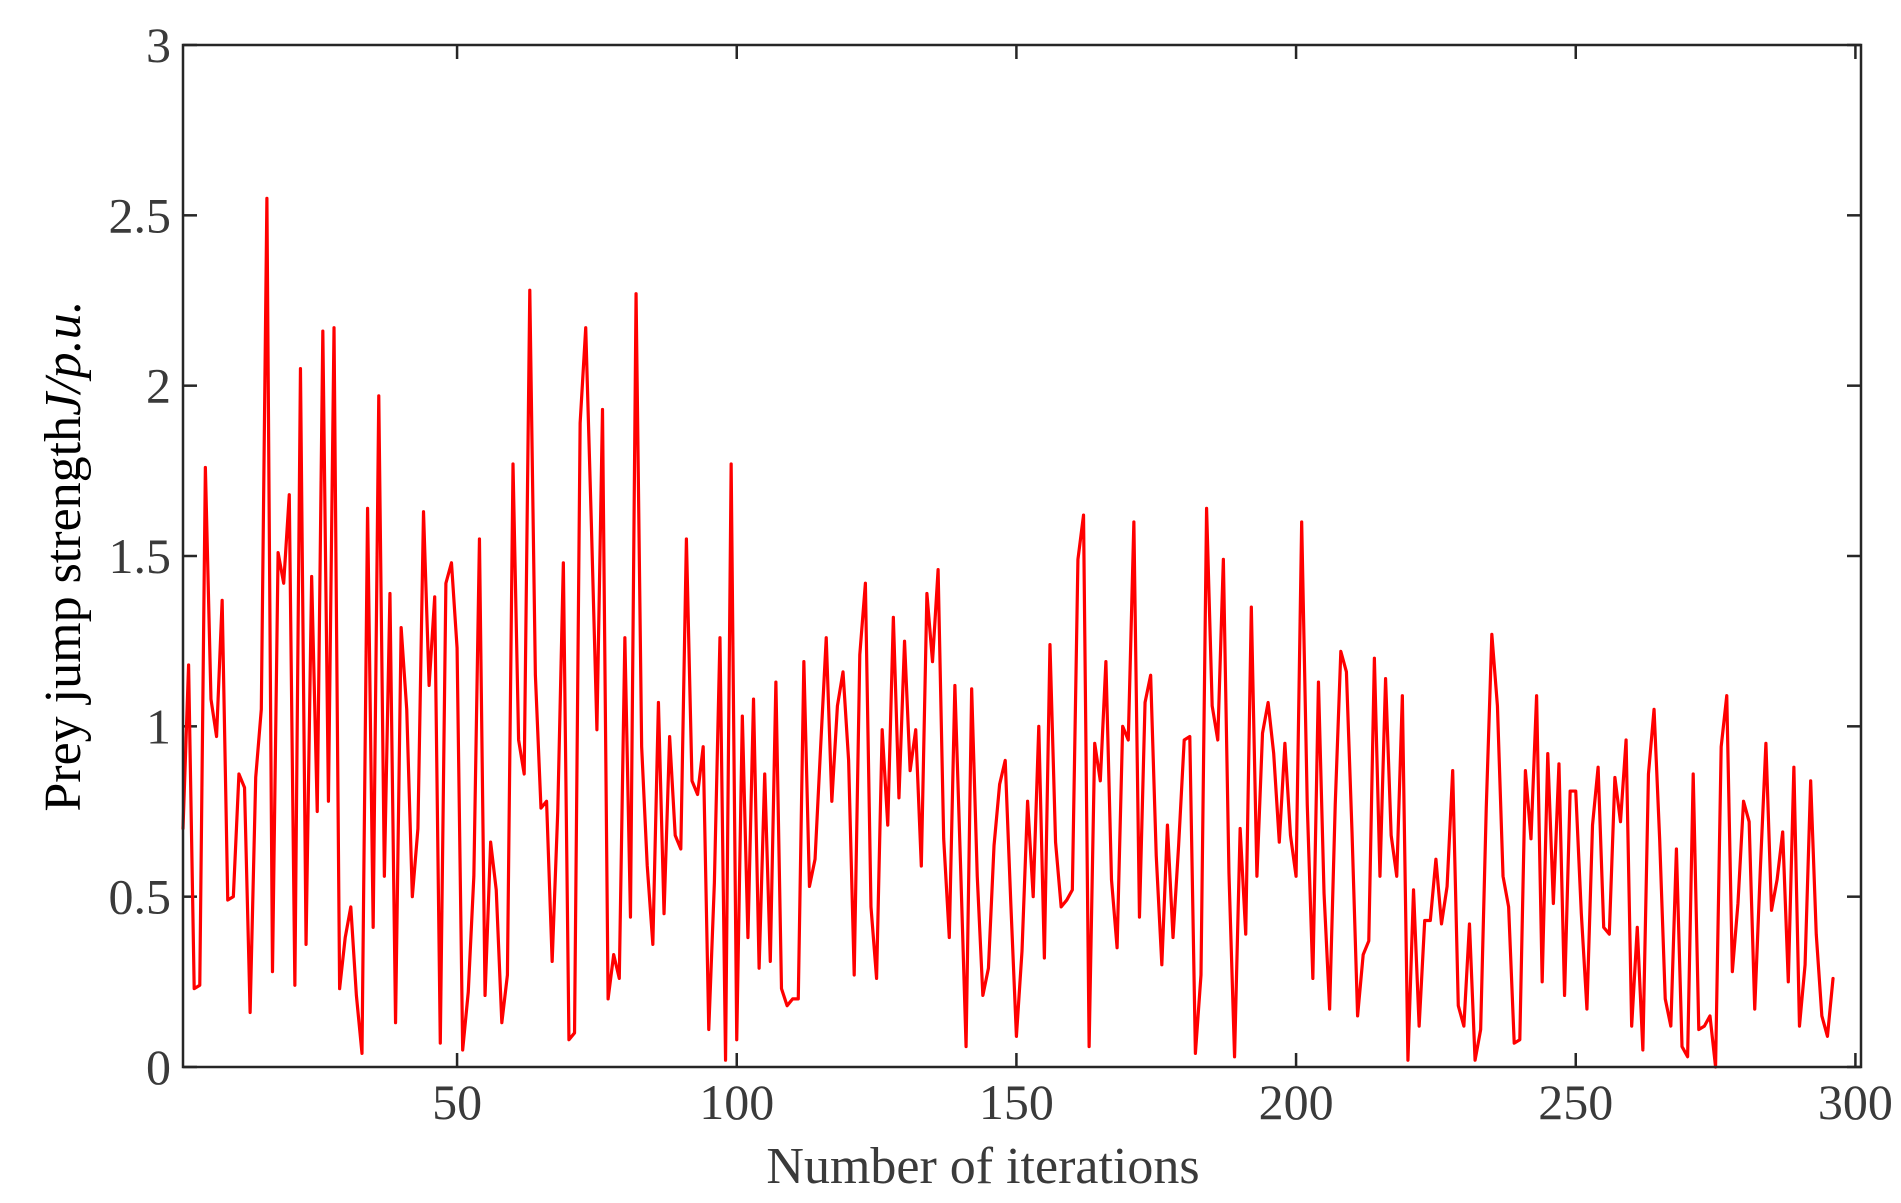 The image size is (1901, 1203). What do you see at coordinates (140, 215) in the screenshot?
I see `y-tick-label: 2.5` at bounding box center [140, 215].